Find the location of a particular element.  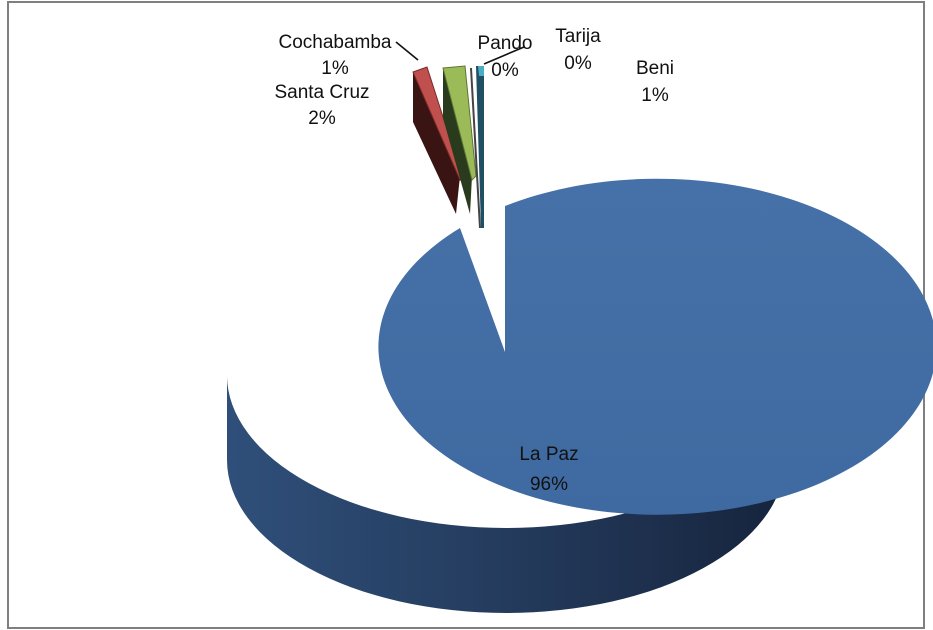

label-tarija-name: Tarija is located at coordinates (578, 36).